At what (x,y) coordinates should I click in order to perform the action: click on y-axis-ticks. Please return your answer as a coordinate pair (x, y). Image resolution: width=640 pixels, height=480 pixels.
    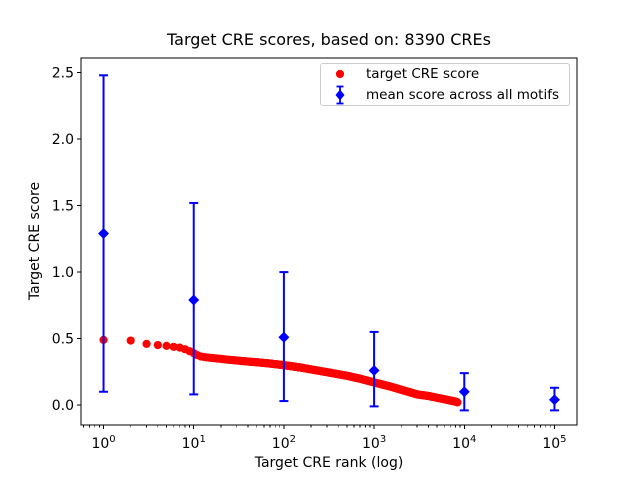
    Looking at the image, I should click on (79, 239).